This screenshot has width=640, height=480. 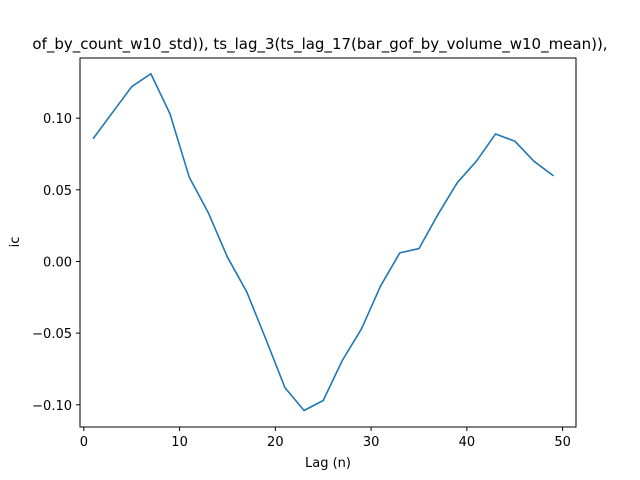 I want to click on x-tick-label: 20, so click(x=275, y=442).